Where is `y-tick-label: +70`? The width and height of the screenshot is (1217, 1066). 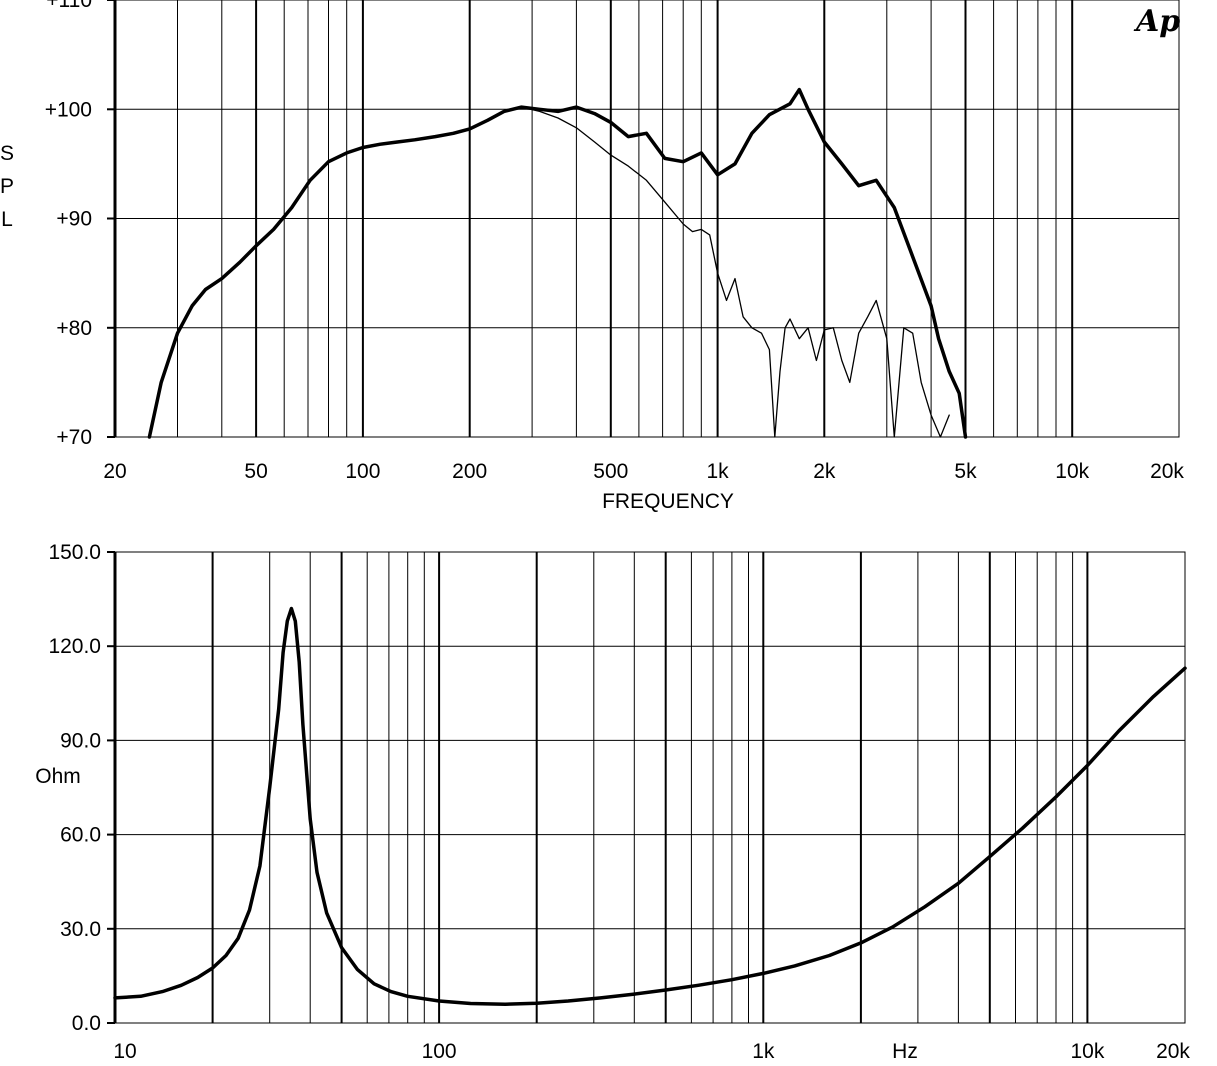 y-tick-label: +70 is located at coordinates (74, 437).